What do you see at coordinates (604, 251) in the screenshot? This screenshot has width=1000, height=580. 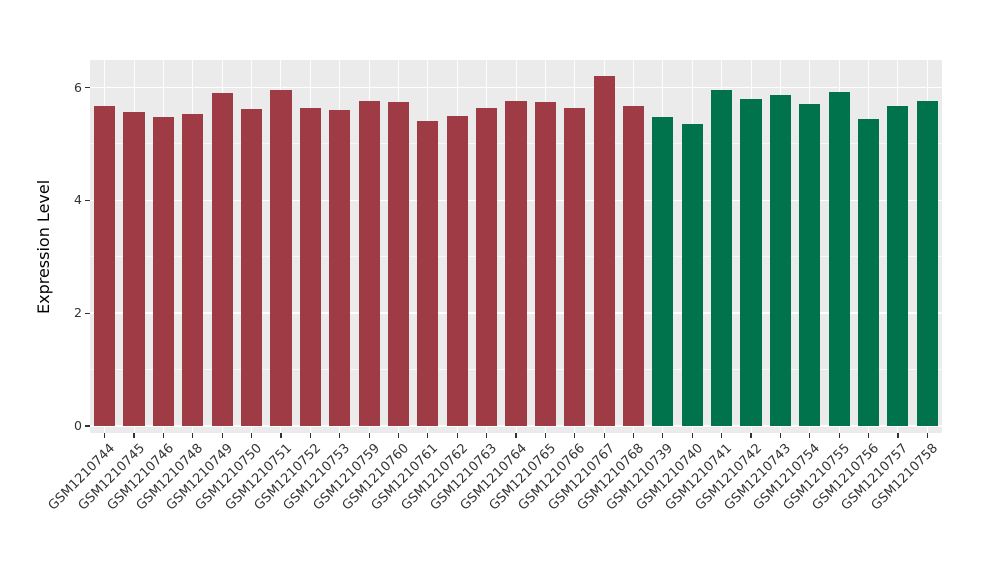 I see `bar-GSM1210767` at bounding box center [604, 251].